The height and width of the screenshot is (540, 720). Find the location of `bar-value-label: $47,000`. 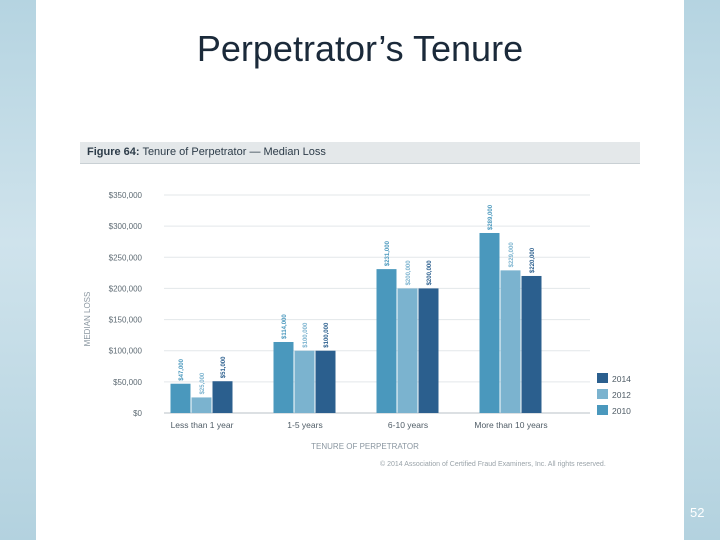

bar-value-label: $47,000 is located at coordinates (182, 369).